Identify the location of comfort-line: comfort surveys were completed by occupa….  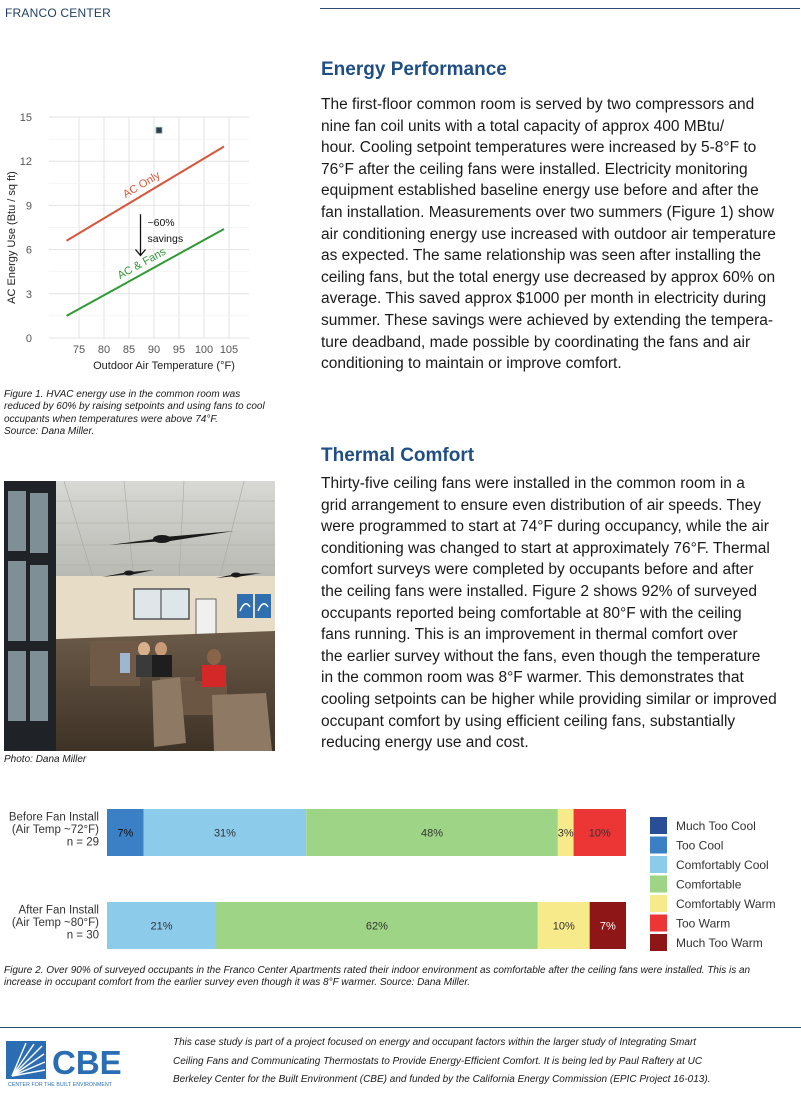
(537, 570).